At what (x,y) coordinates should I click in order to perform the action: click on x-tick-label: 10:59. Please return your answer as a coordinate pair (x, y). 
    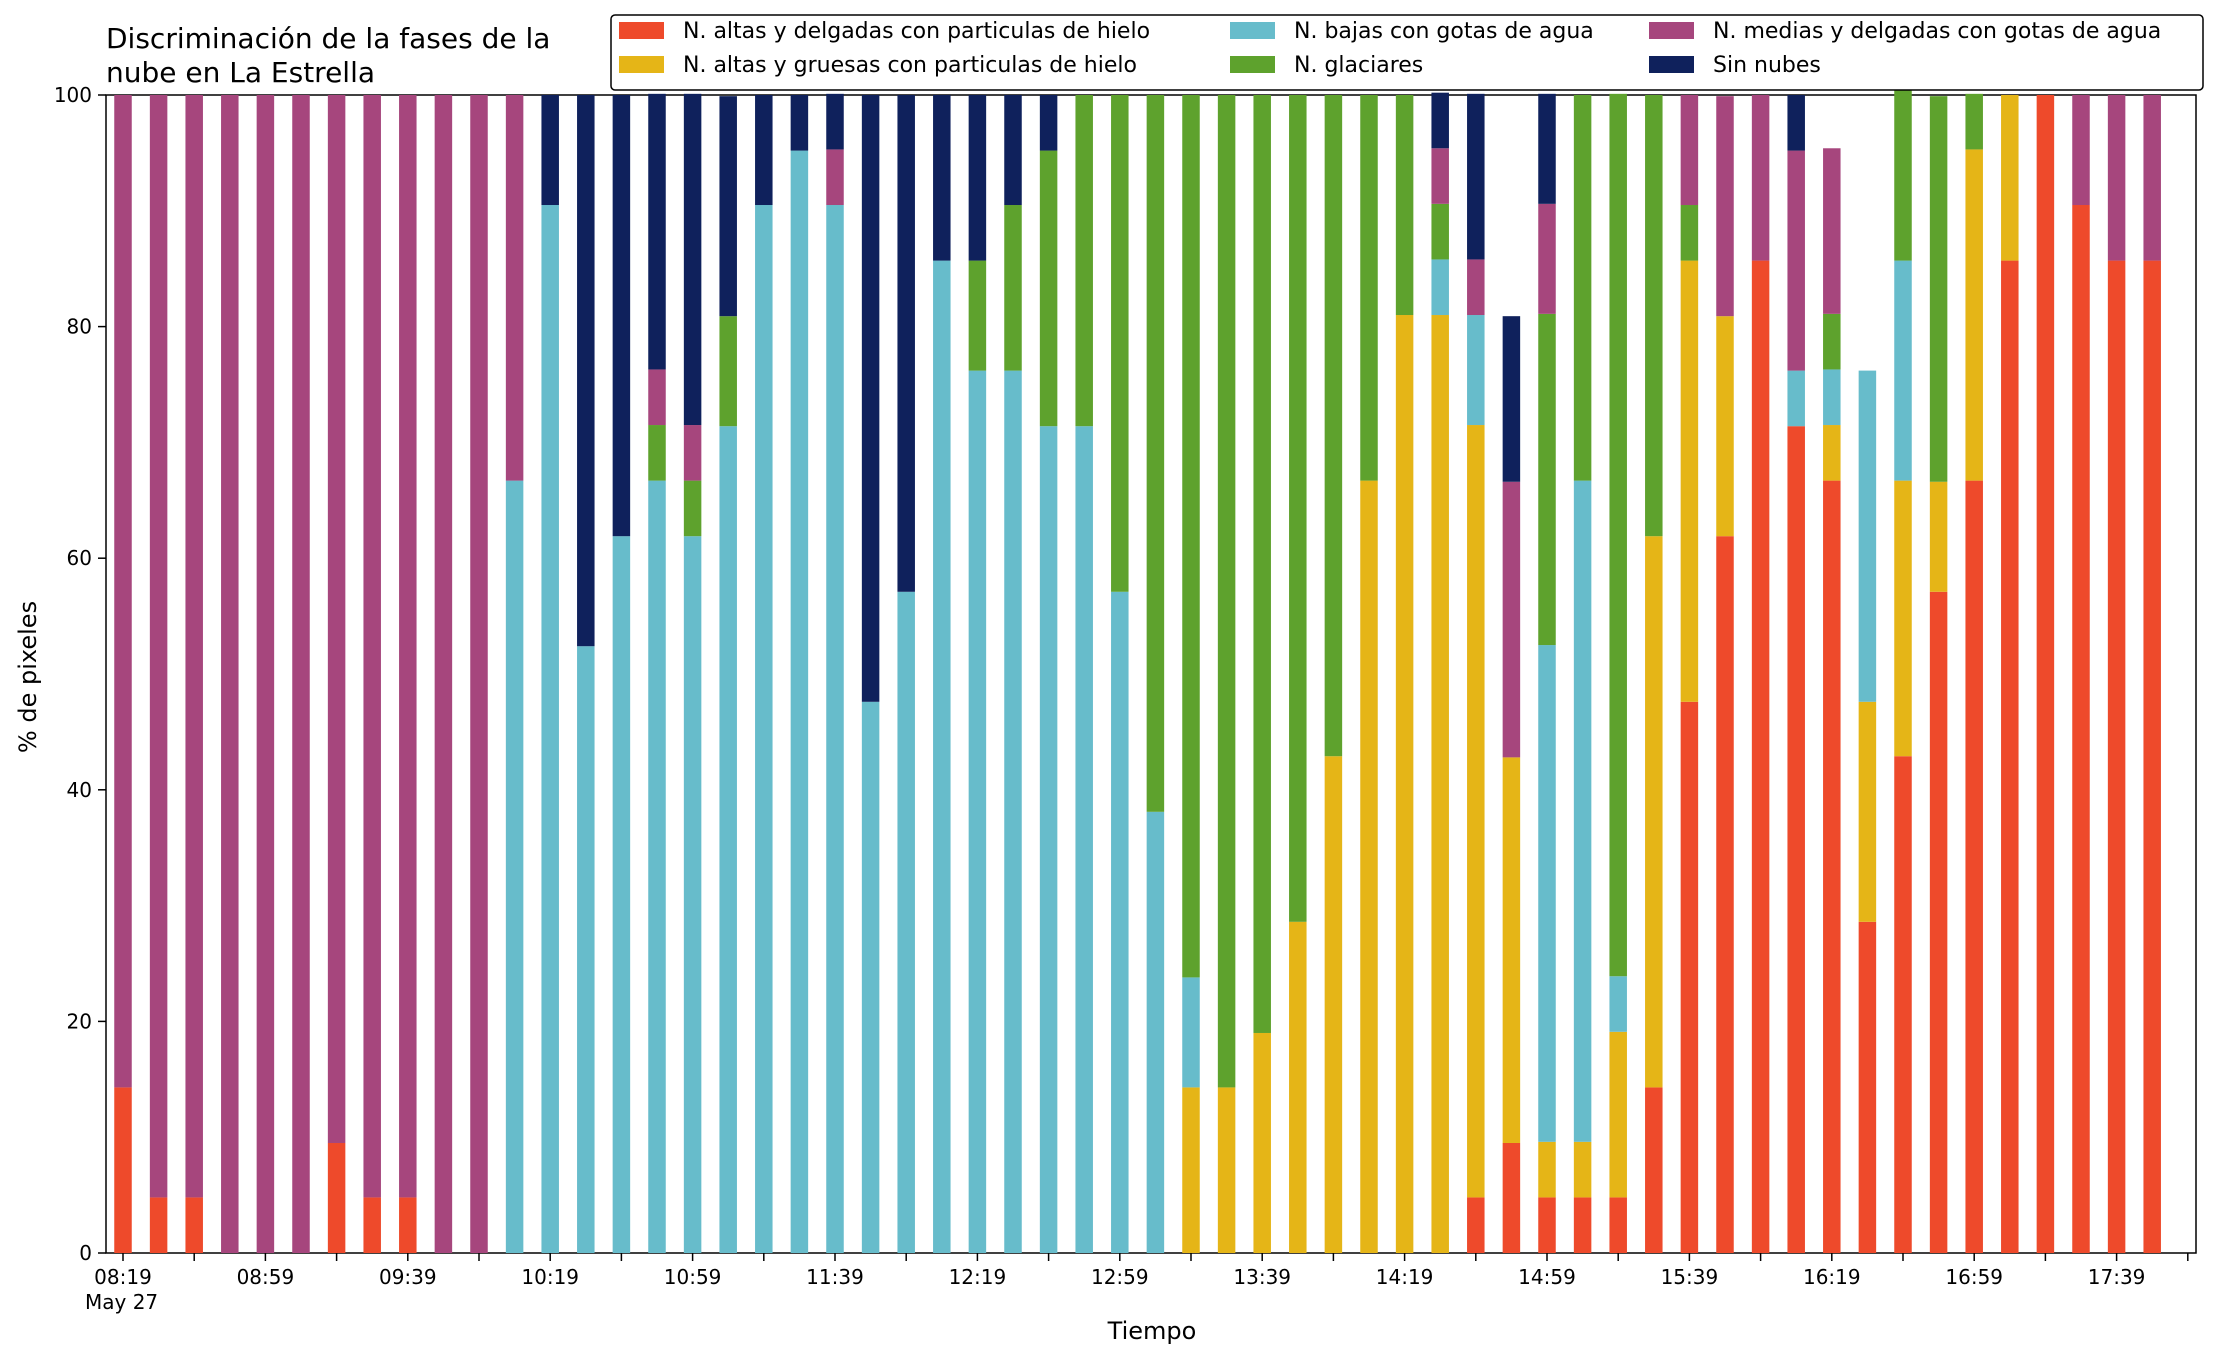
    Looking at the image, I should click on (693, 1277).